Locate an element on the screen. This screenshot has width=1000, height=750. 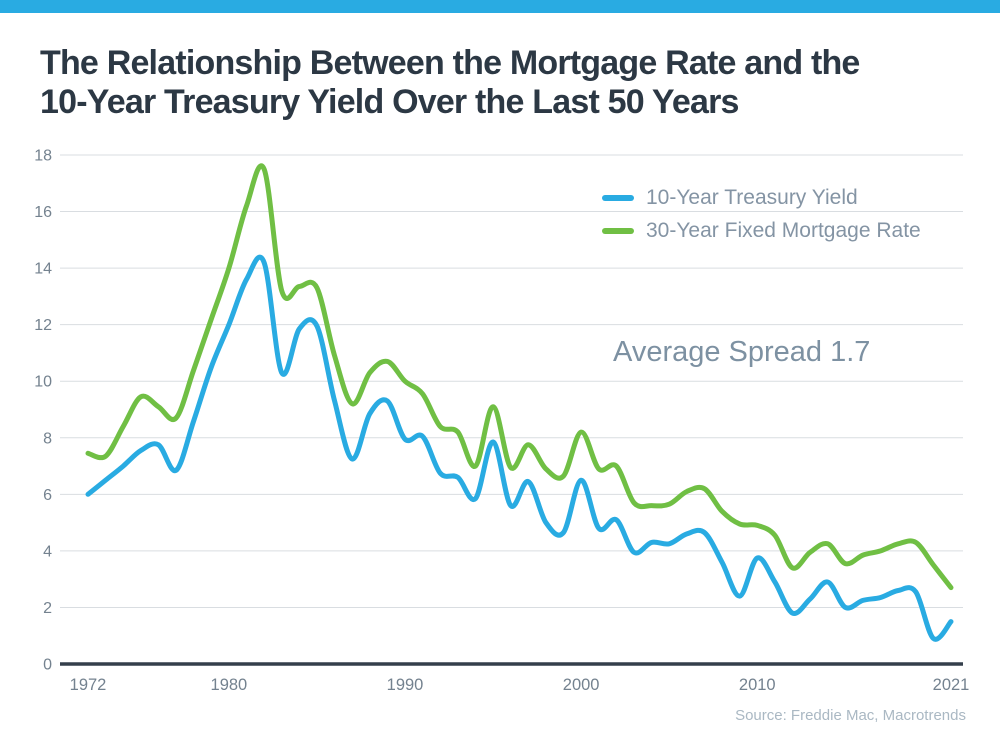
treasury-line-swatch is located at coordinates (618, 198).